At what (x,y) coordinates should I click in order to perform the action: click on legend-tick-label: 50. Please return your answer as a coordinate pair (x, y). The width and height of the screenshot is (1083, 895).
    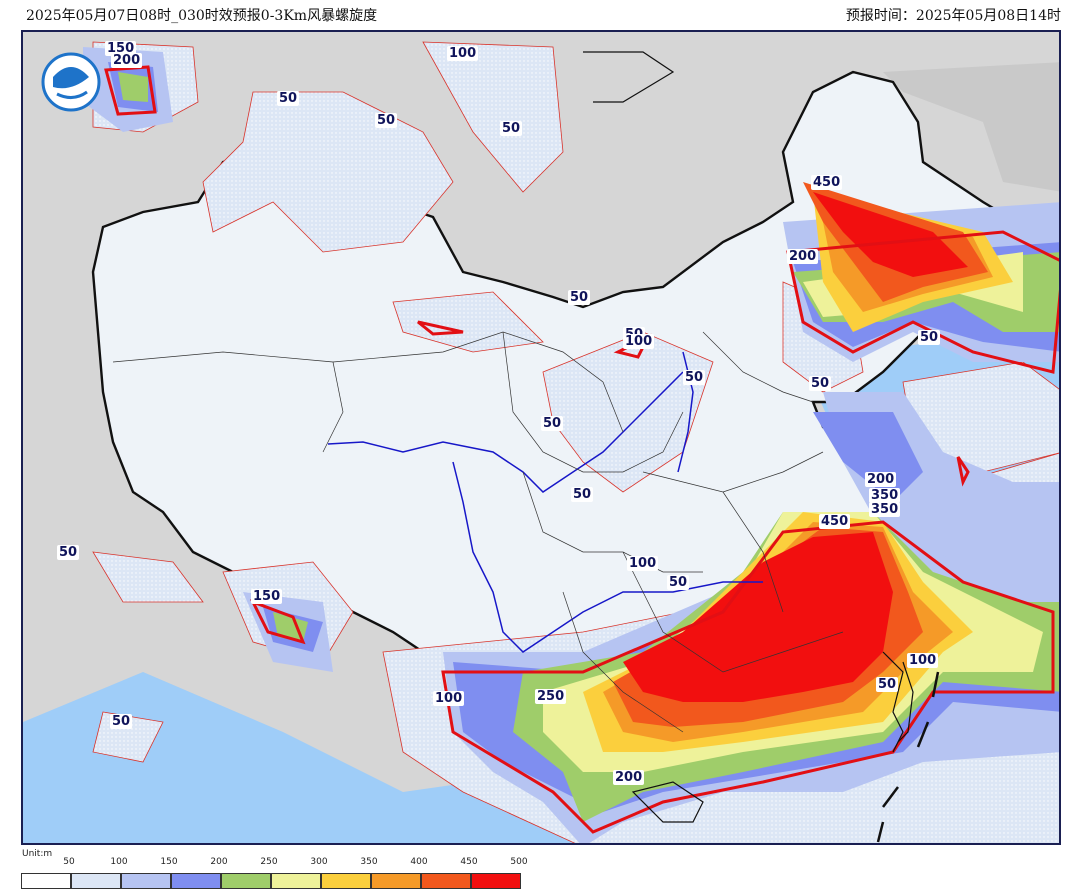
    Looking at the image, I should click on (69, 862).